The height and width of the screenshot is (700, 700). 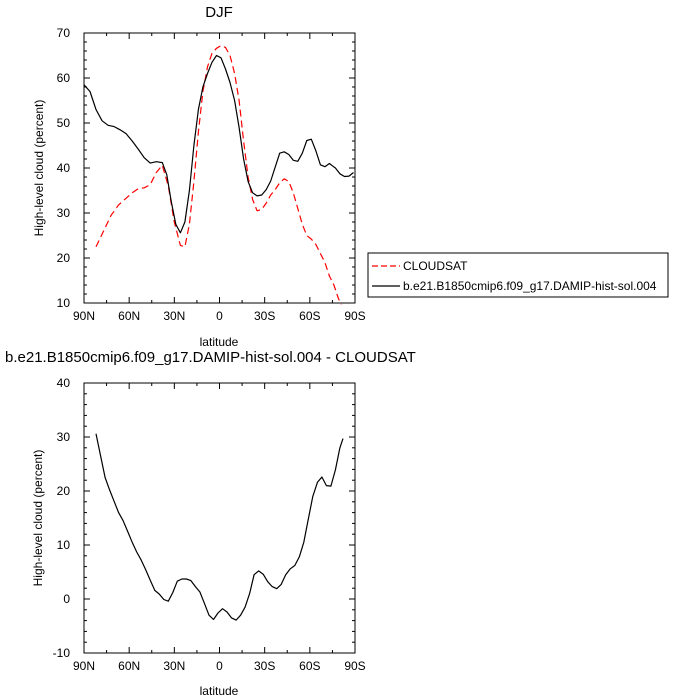 What do you see at coordinates (64, 213) in the screenshot?
I see `chart1-ytick-label: 30` at bounding box center [64, 213].